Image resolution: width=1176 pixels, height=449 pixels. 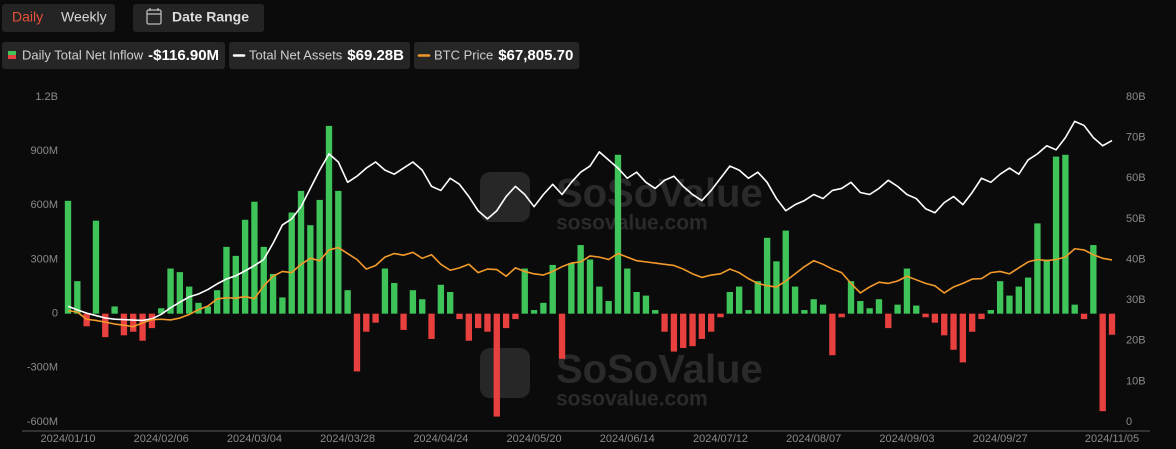 What do you see at coordinates (496, 55) in the screenshot?
I see `legend-item` at bounding box center [496, 55].